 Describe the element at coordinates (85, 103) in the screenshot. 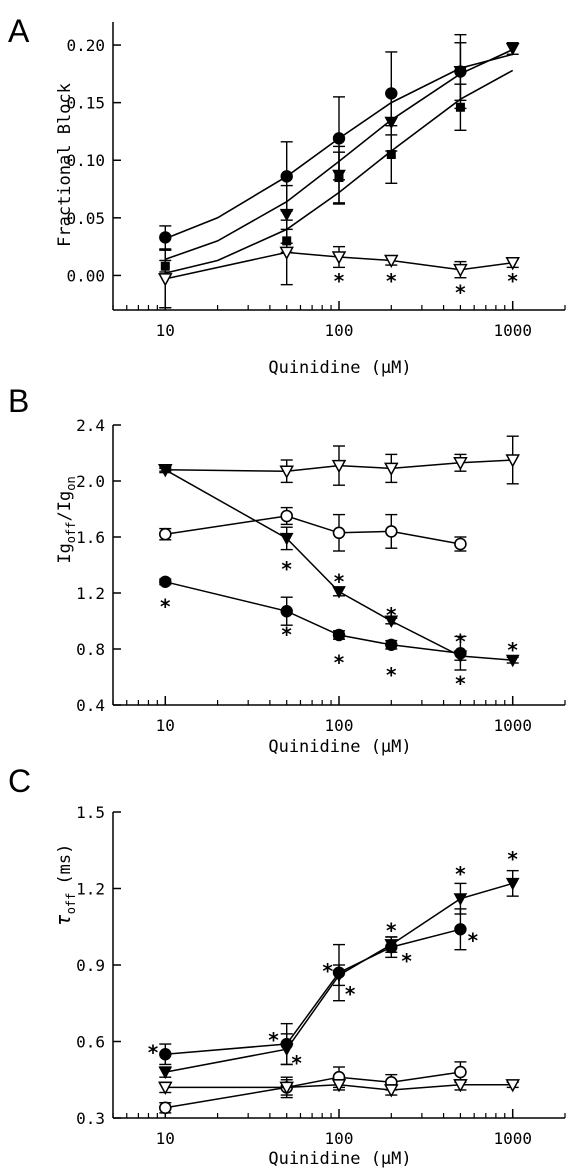

I see `panel-a-y-tick-label: 0.15` at that location.